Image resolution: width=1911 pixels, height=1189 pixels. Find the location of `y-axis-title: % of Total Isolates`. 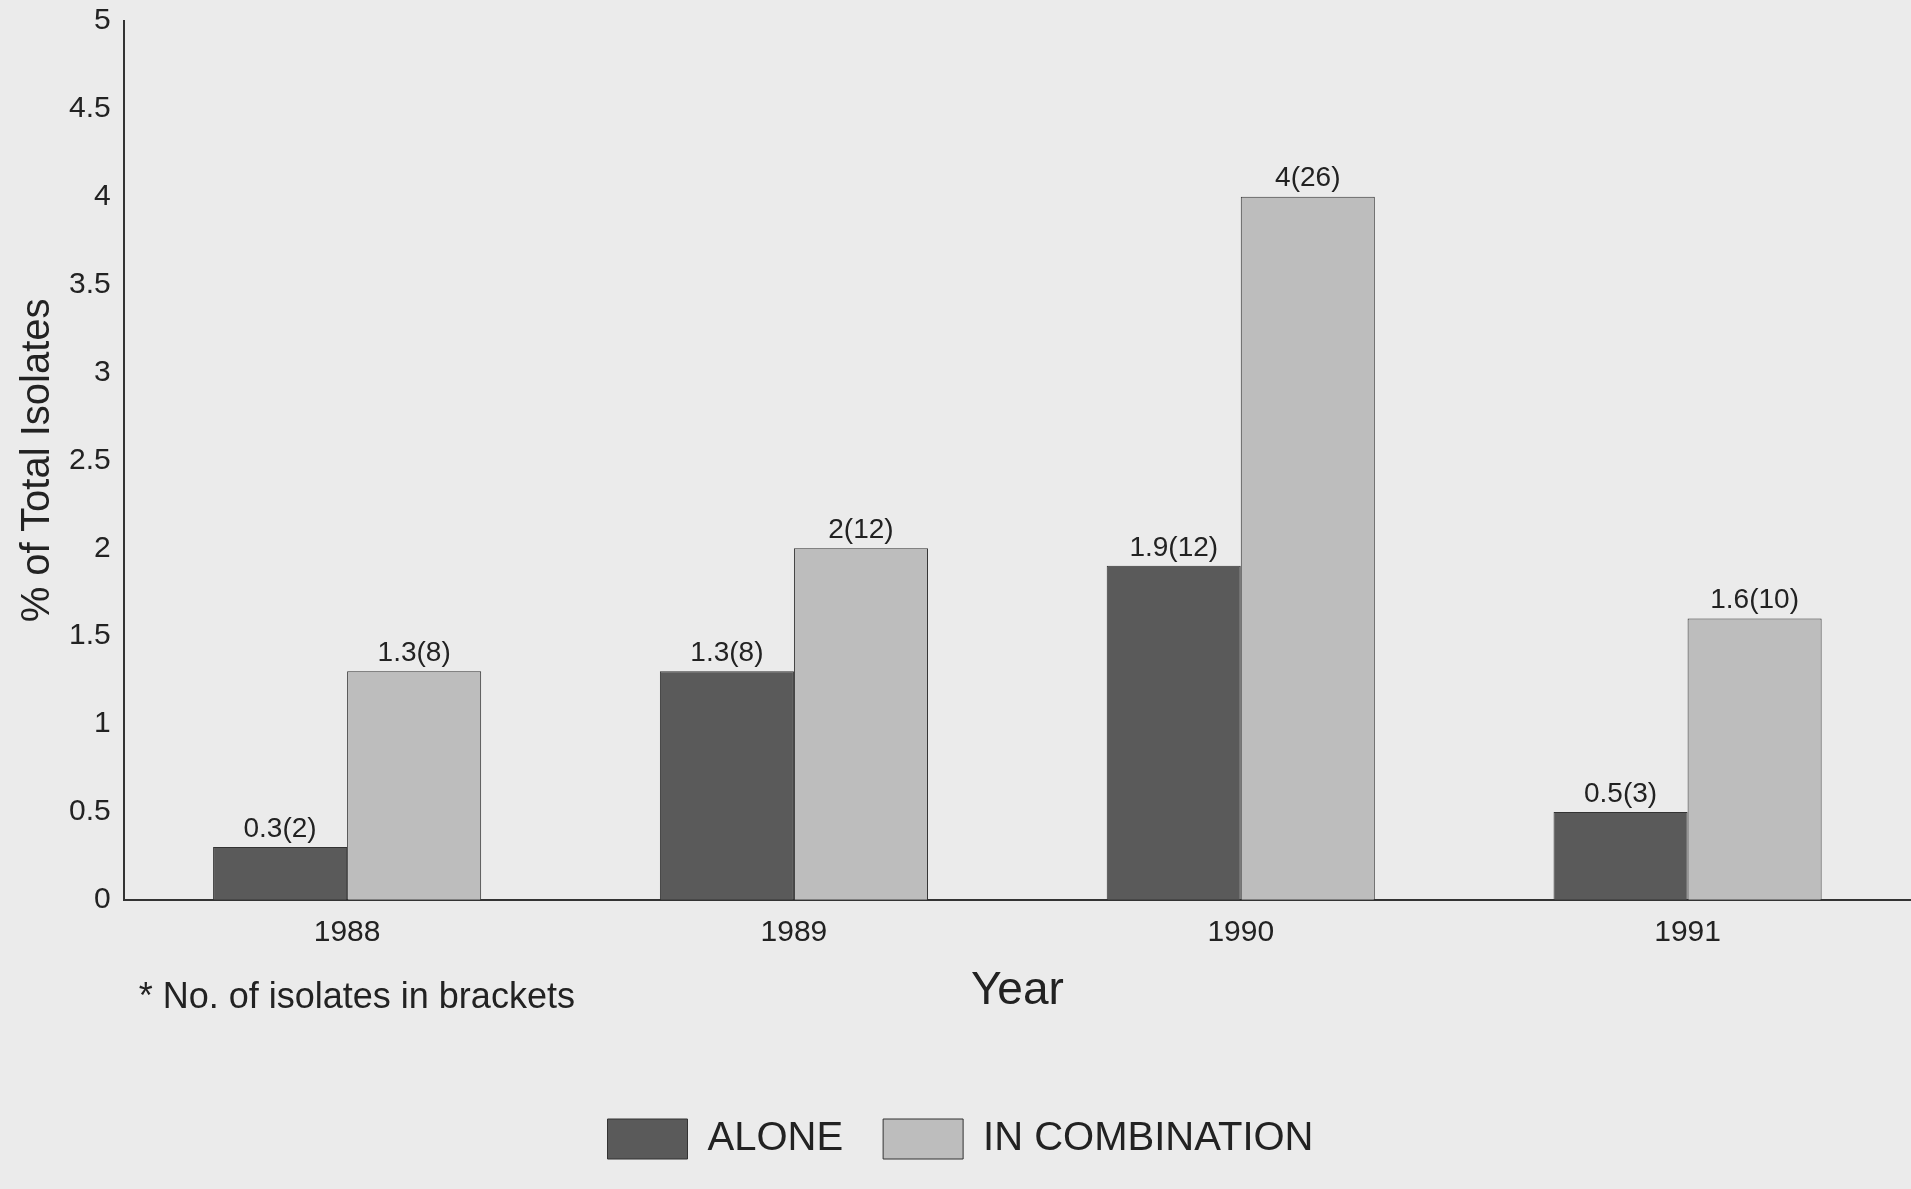

y-axis-title: % of Total Isolates is located at coordinates (35, 460).